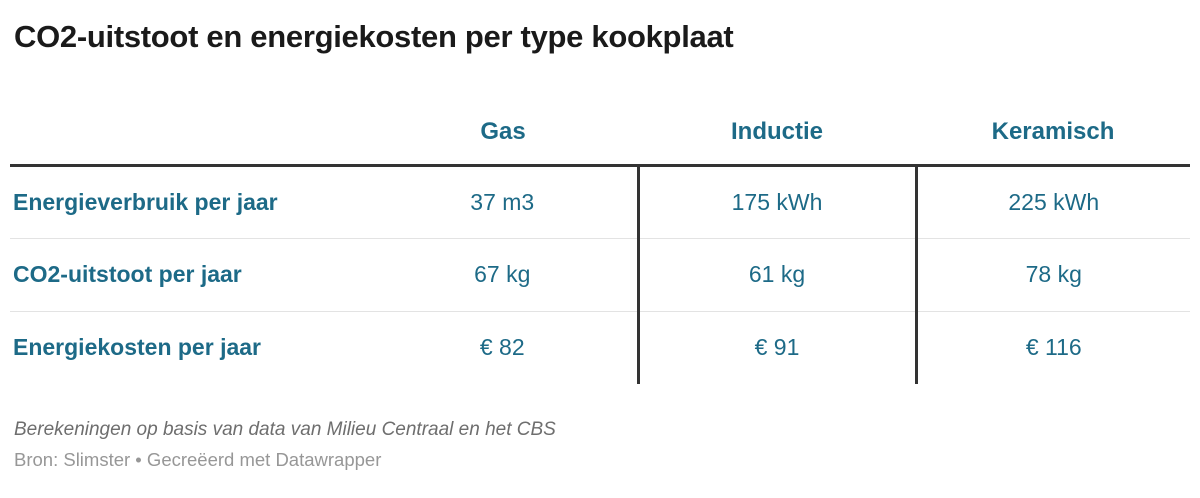 Image resolution: width=1200 pixels, height=498 pixels. Describe the element at coordinates (1052, 347) in the screenshot. I see `cell-energiekosten-keramisch: € 116` at that location.